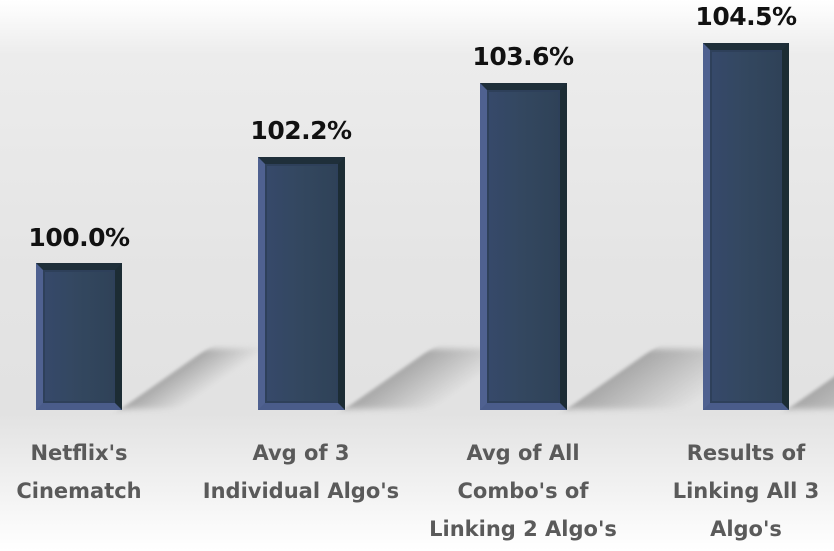 The height and width of the screenshot is (551, 834). What do you see at coordinates (79, 237) in the screenshot?
I see `data-label: 100.0%` at bounding box center [79, 237].